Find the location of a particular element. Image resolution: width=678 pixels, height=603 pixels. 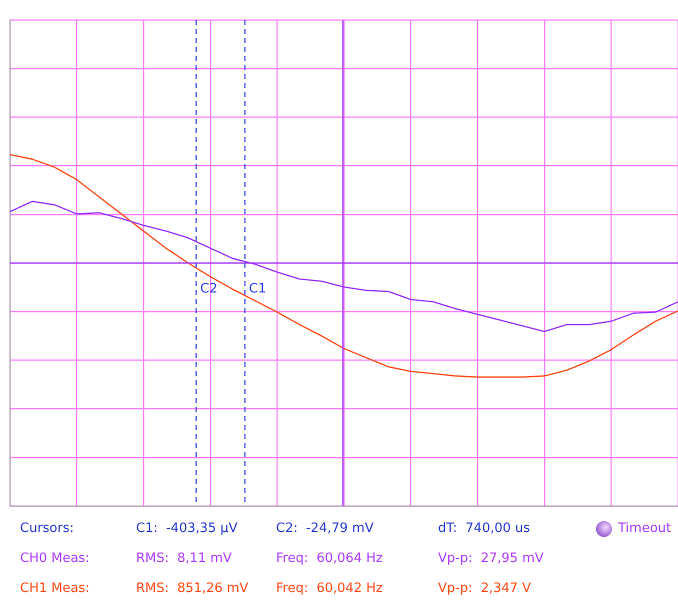

text: C2: -24,79 mV is located at coordinates (325, 528).